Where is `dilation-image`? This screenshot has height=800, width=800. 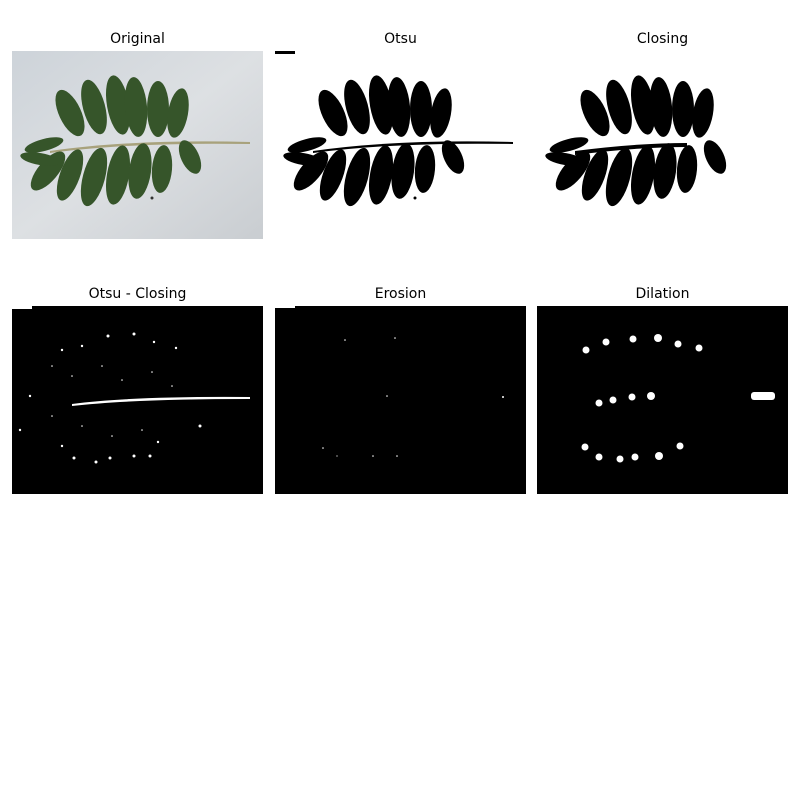 dilation-image is located at coordinates (662, 400).